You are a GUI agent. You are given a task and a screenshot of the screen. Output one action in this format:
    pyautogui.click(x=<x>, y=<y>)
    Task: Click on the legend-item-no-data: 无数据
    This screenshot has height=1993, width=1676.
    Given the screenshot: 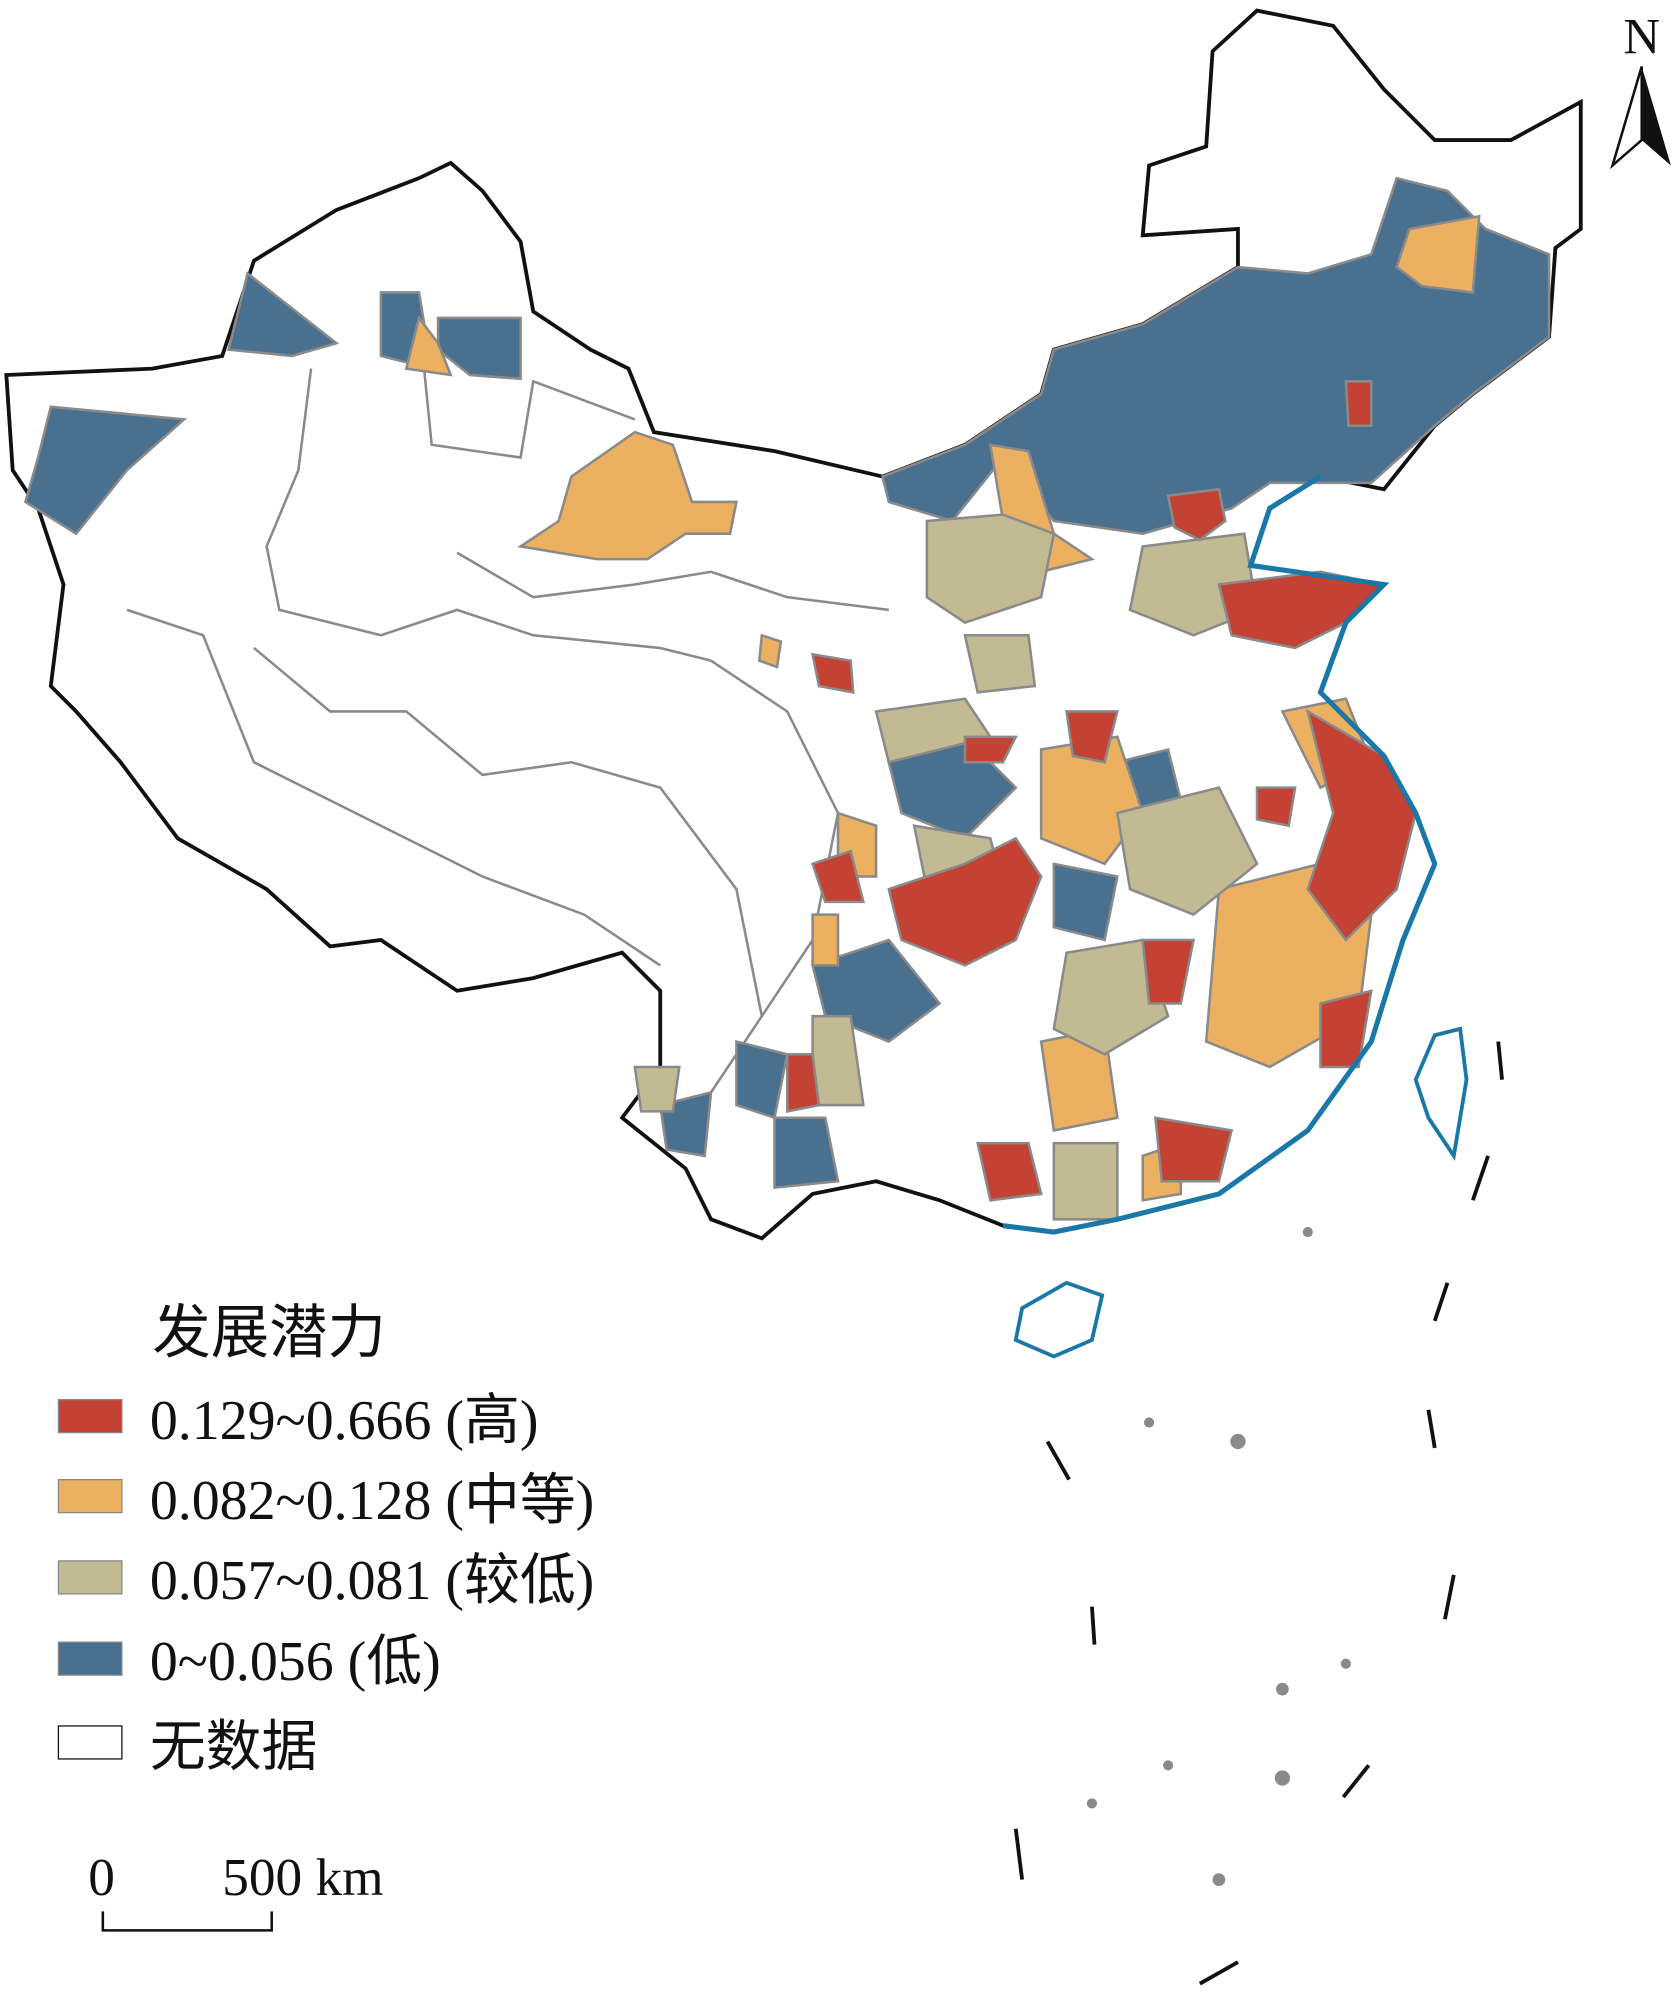 What is the action you would take?
    pyautogui.click(x=187, y=1747)
    